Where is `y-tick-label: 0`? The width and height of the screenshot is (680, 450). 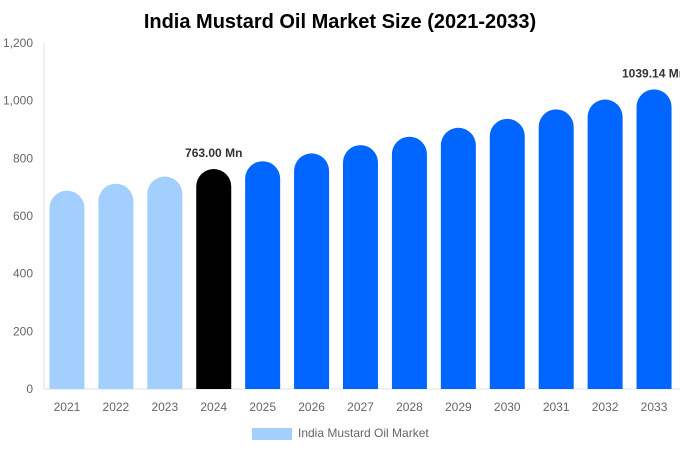
y-tick-label: 0 is located at coordinates (29, 389).